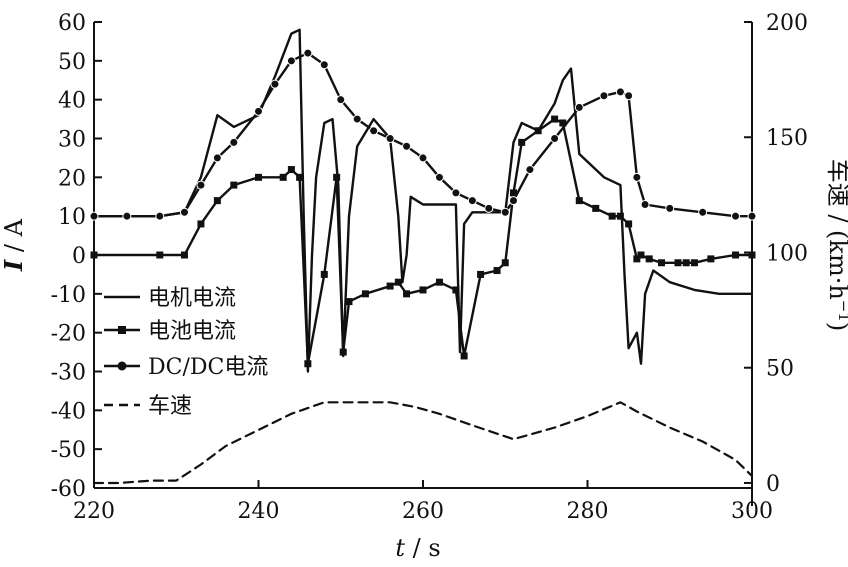  What do you see at coordinates (588, 511) in the screenshot?
I see `x-tick-label: 280` at bounding box center [588, 511].